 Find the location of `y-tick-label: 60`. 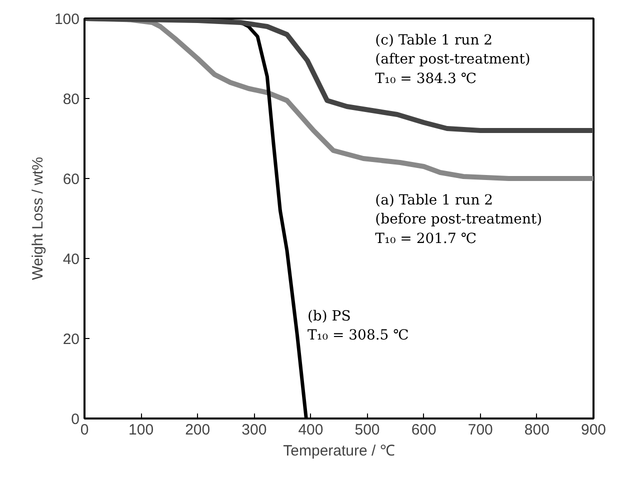

y-tick-label: 60 is located at coordinates (71, 179).